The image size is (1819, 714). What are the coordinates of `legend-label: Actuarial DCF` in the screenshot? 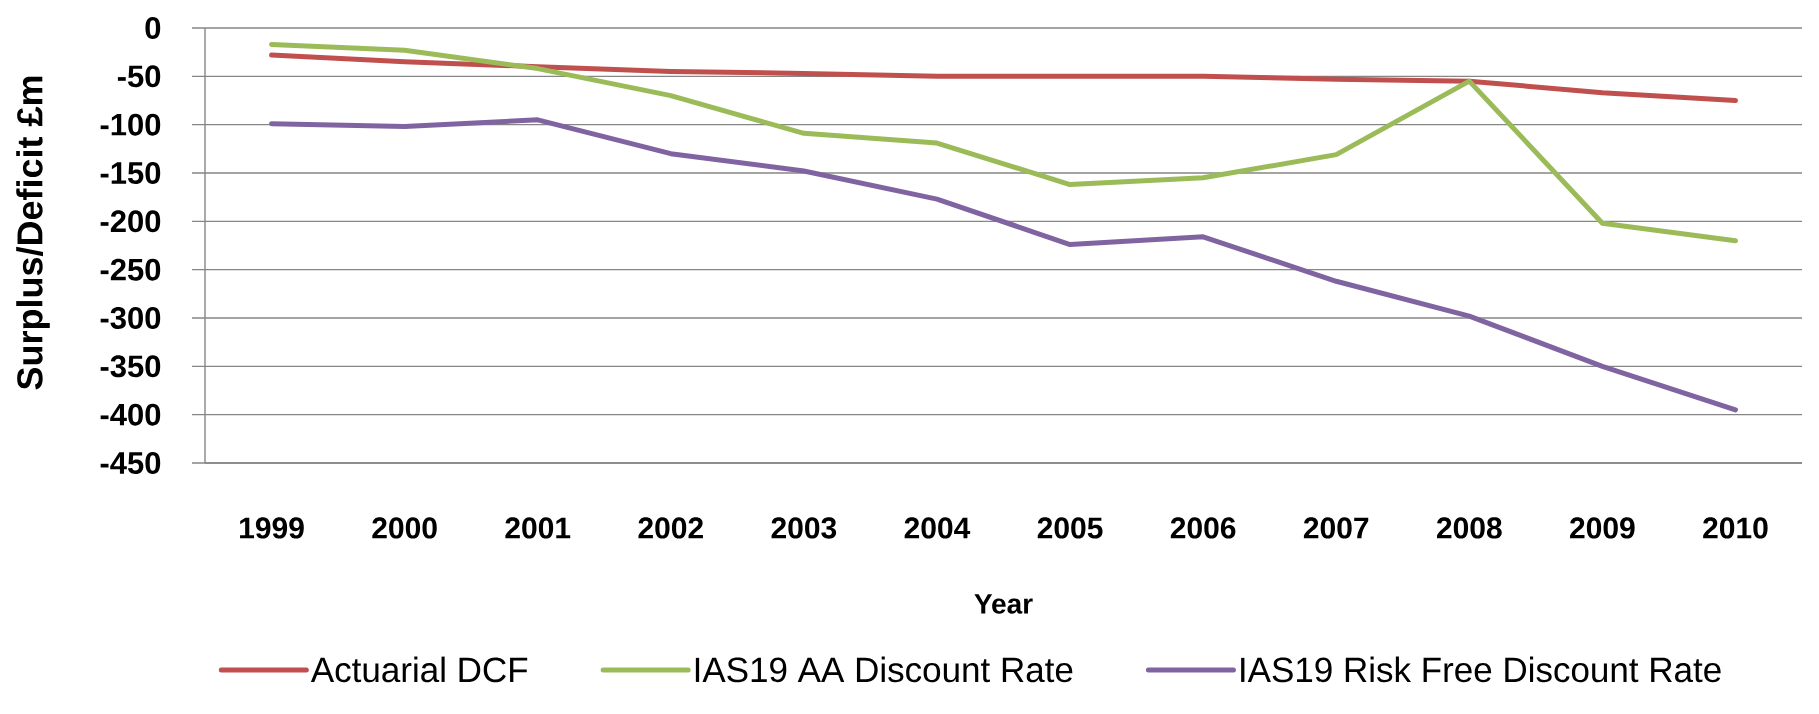 It's located at (419, 669).